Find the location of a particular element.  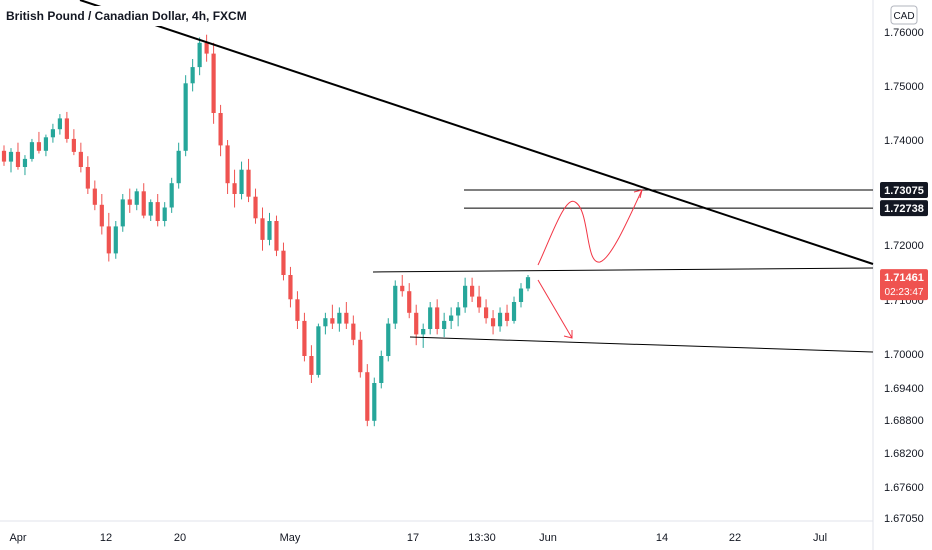

range-bottom-line is located at coordinates (641, 344).